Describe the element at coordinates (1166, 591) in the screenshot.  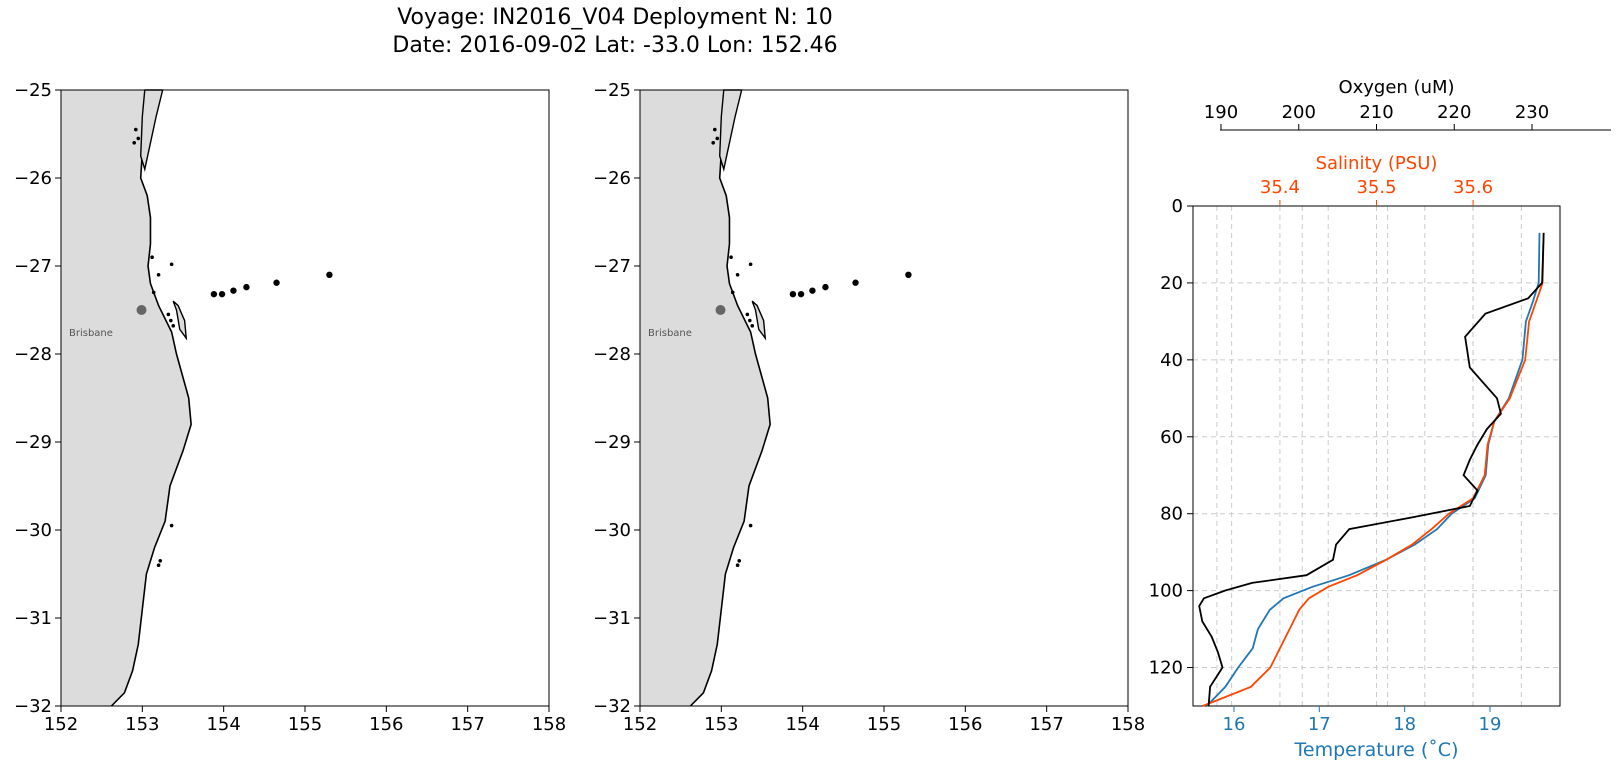
I see `depth-tick-label: 100` at that location.